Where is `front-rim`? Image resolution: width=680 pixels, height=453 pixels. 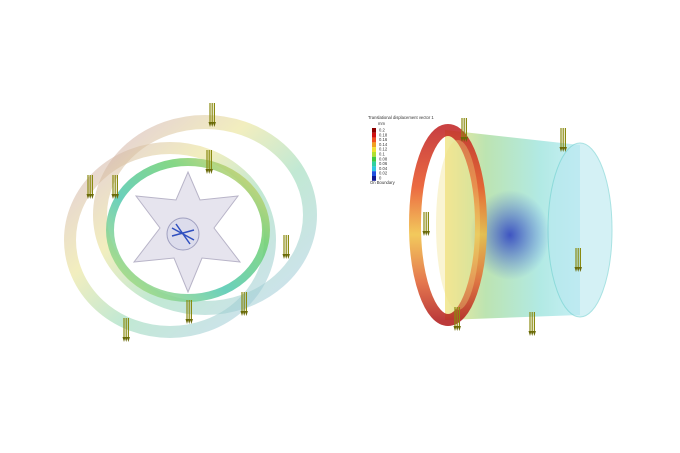 front-rim is located at coordinates (448, 225).